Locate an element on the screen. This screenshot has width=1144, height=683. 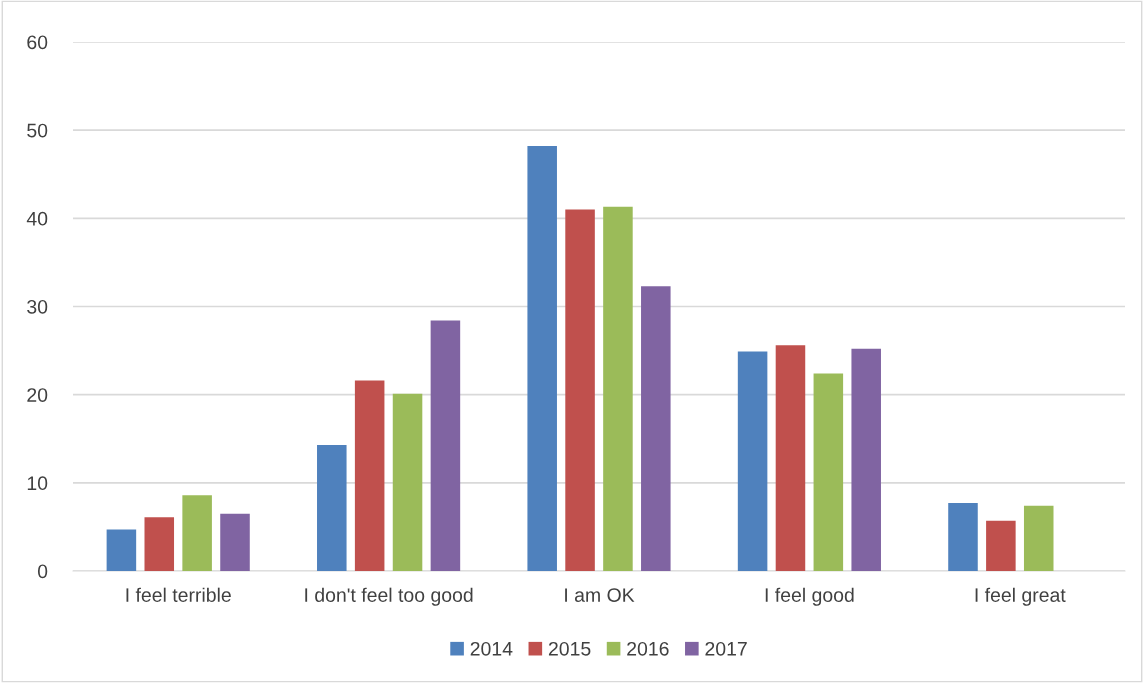
y-tick-label: 50 is located at coordinates (37, 130).